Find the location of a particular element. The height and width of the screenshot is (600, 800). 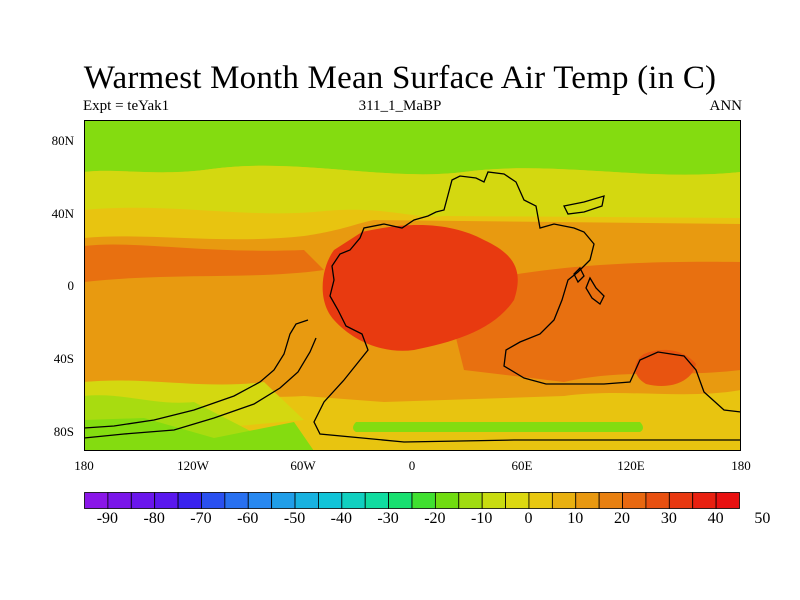

north-cool-band is located at coordinates (412, 147).